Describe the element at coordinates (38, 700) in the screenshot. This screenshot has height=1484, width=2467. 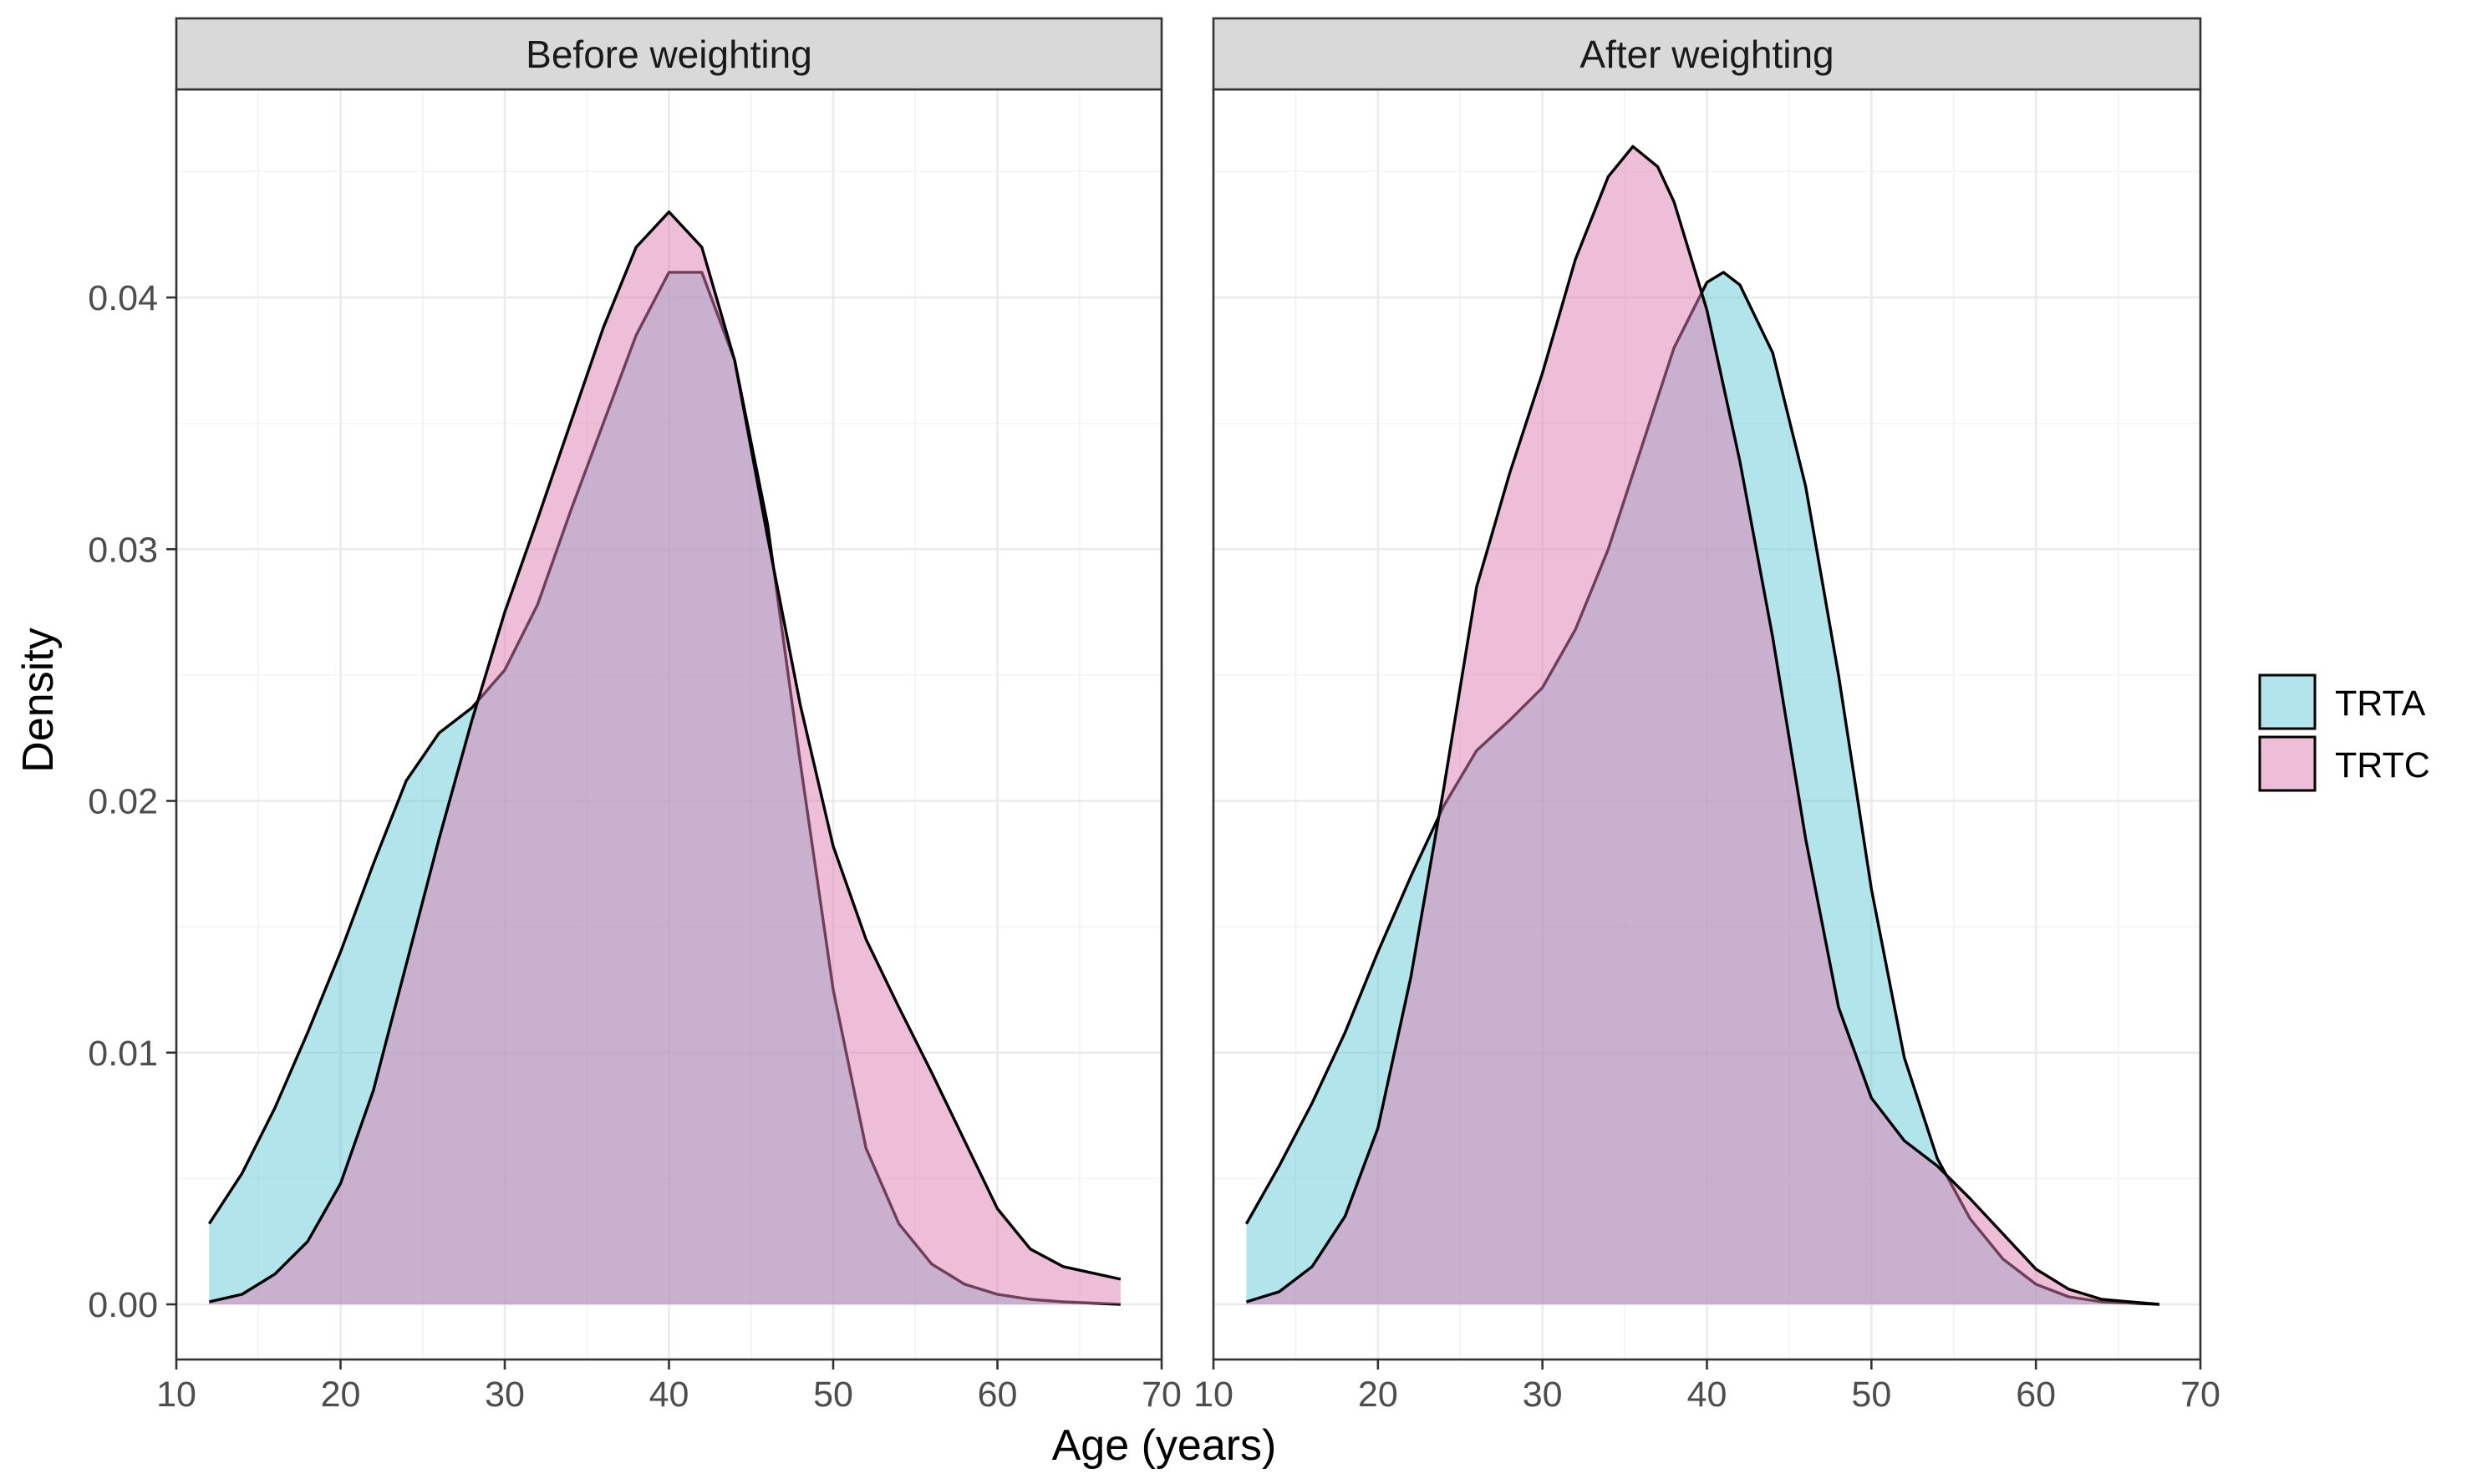
I see `y-axis-title: Density` at that location.